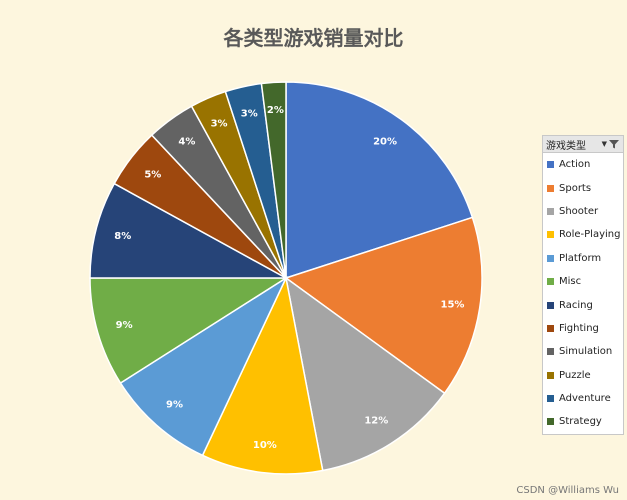 Image resolution: width=627 pixels, height=500 pixels. What do you see at coordinates (188, 230) in the screenshot?
I see `pie-slice-racing` at bounding box center [188, 230].